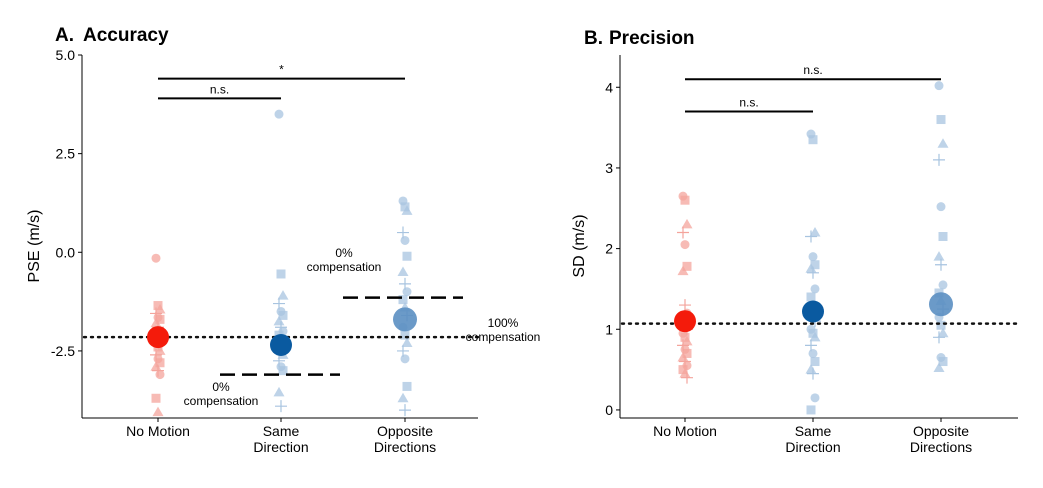 This screenshot has height=488, width=1043. Describe the element at coordinates (579, 245) in the screenshot. I see `y-axis-title: SD (m/s)` at that location.